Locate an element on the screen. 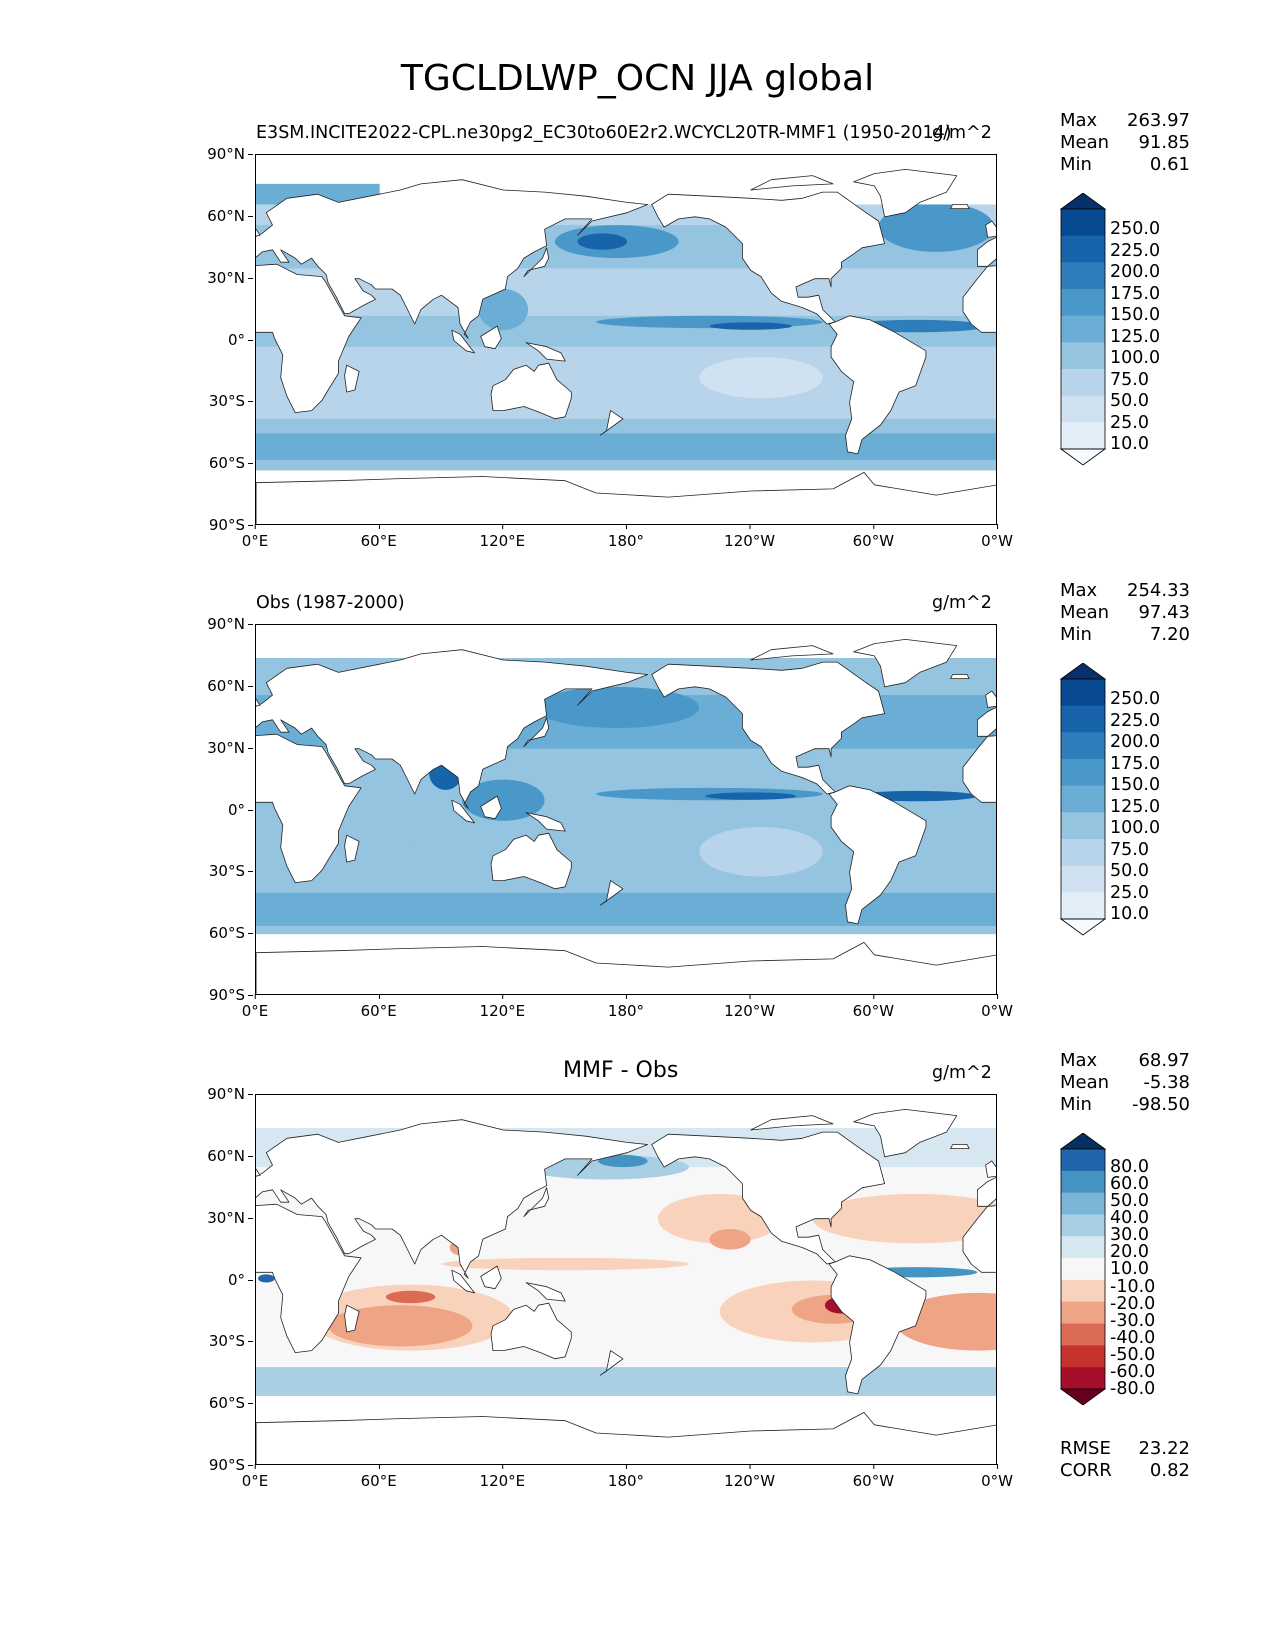  panel-center-title: MMF - Obs is located at coordinates (621, 1070).